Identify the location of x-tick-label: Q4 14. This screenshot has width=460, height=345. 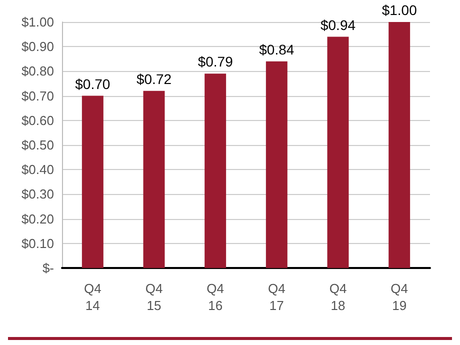
(93, 297).